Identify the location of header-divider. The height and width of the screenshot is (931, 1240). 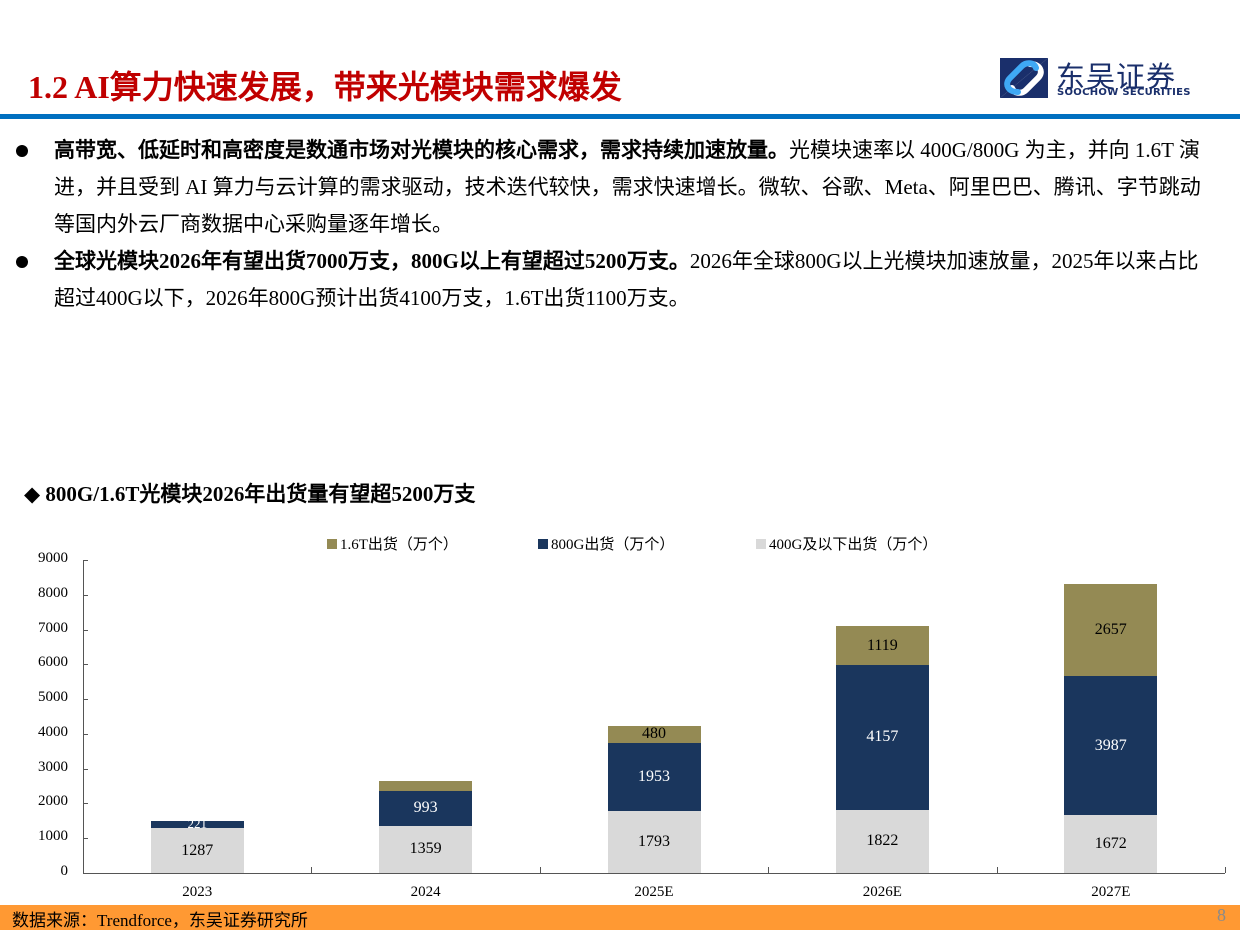
(620, 116).